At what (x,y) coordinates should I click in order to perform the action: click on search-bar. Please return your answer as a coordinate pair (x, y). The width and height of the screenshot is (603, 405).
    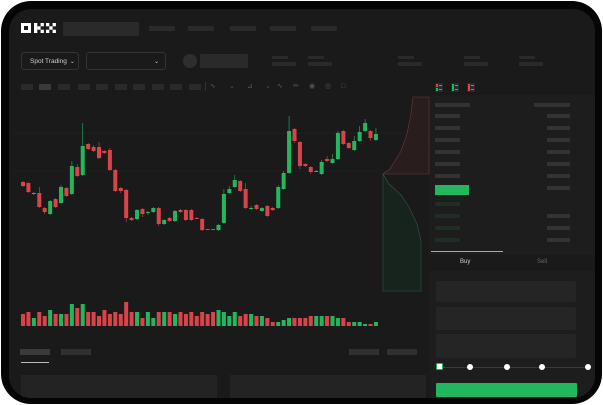
    Looking at the image, I should click on (101, 29).